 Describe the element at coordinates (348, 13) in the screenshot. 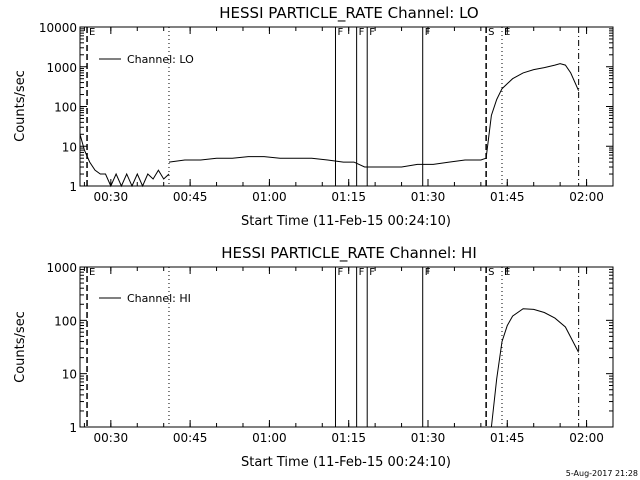

I see `chart-title-lo: HESSI PARTICLE_RATE Channel: LO` at that location.